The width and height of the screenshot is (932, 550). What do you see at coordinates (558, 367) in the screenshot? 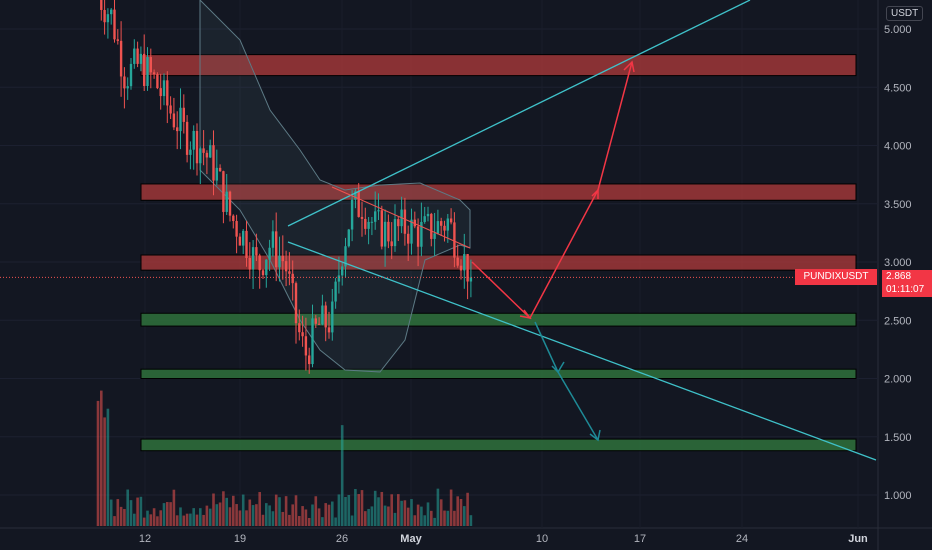
I see `arrow-head` at bounding box center [558, 367].